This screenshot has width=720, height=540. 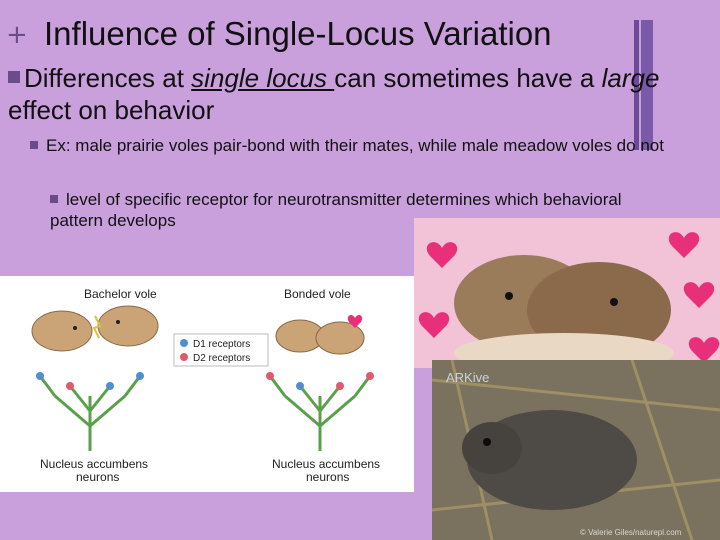 What do you see at coordinates (17, 35) in the screenshot?
I see `plus-icon: +` at bounding box center [17, 35].